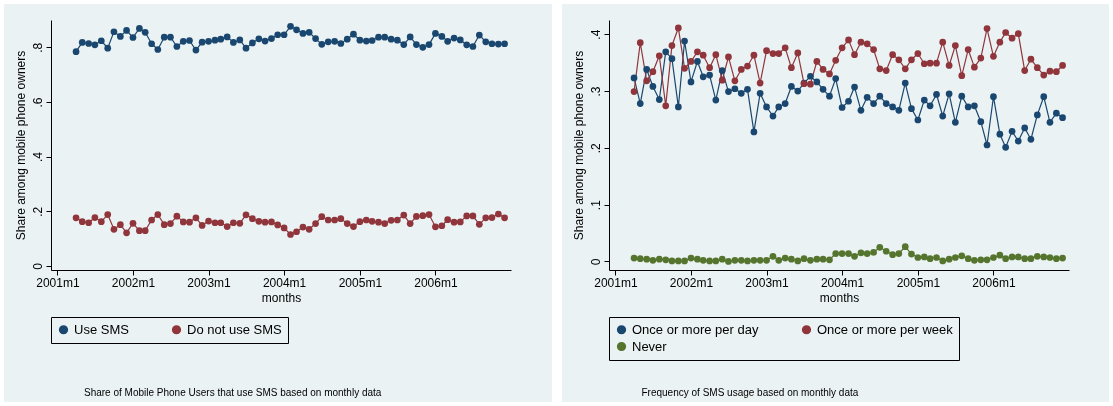 Image resolution: width=1113 pixels, height=406 pixels. Describe the element at coordinates (37, 102) in the screenshot. I see `y-tick-label: .6` at that location.